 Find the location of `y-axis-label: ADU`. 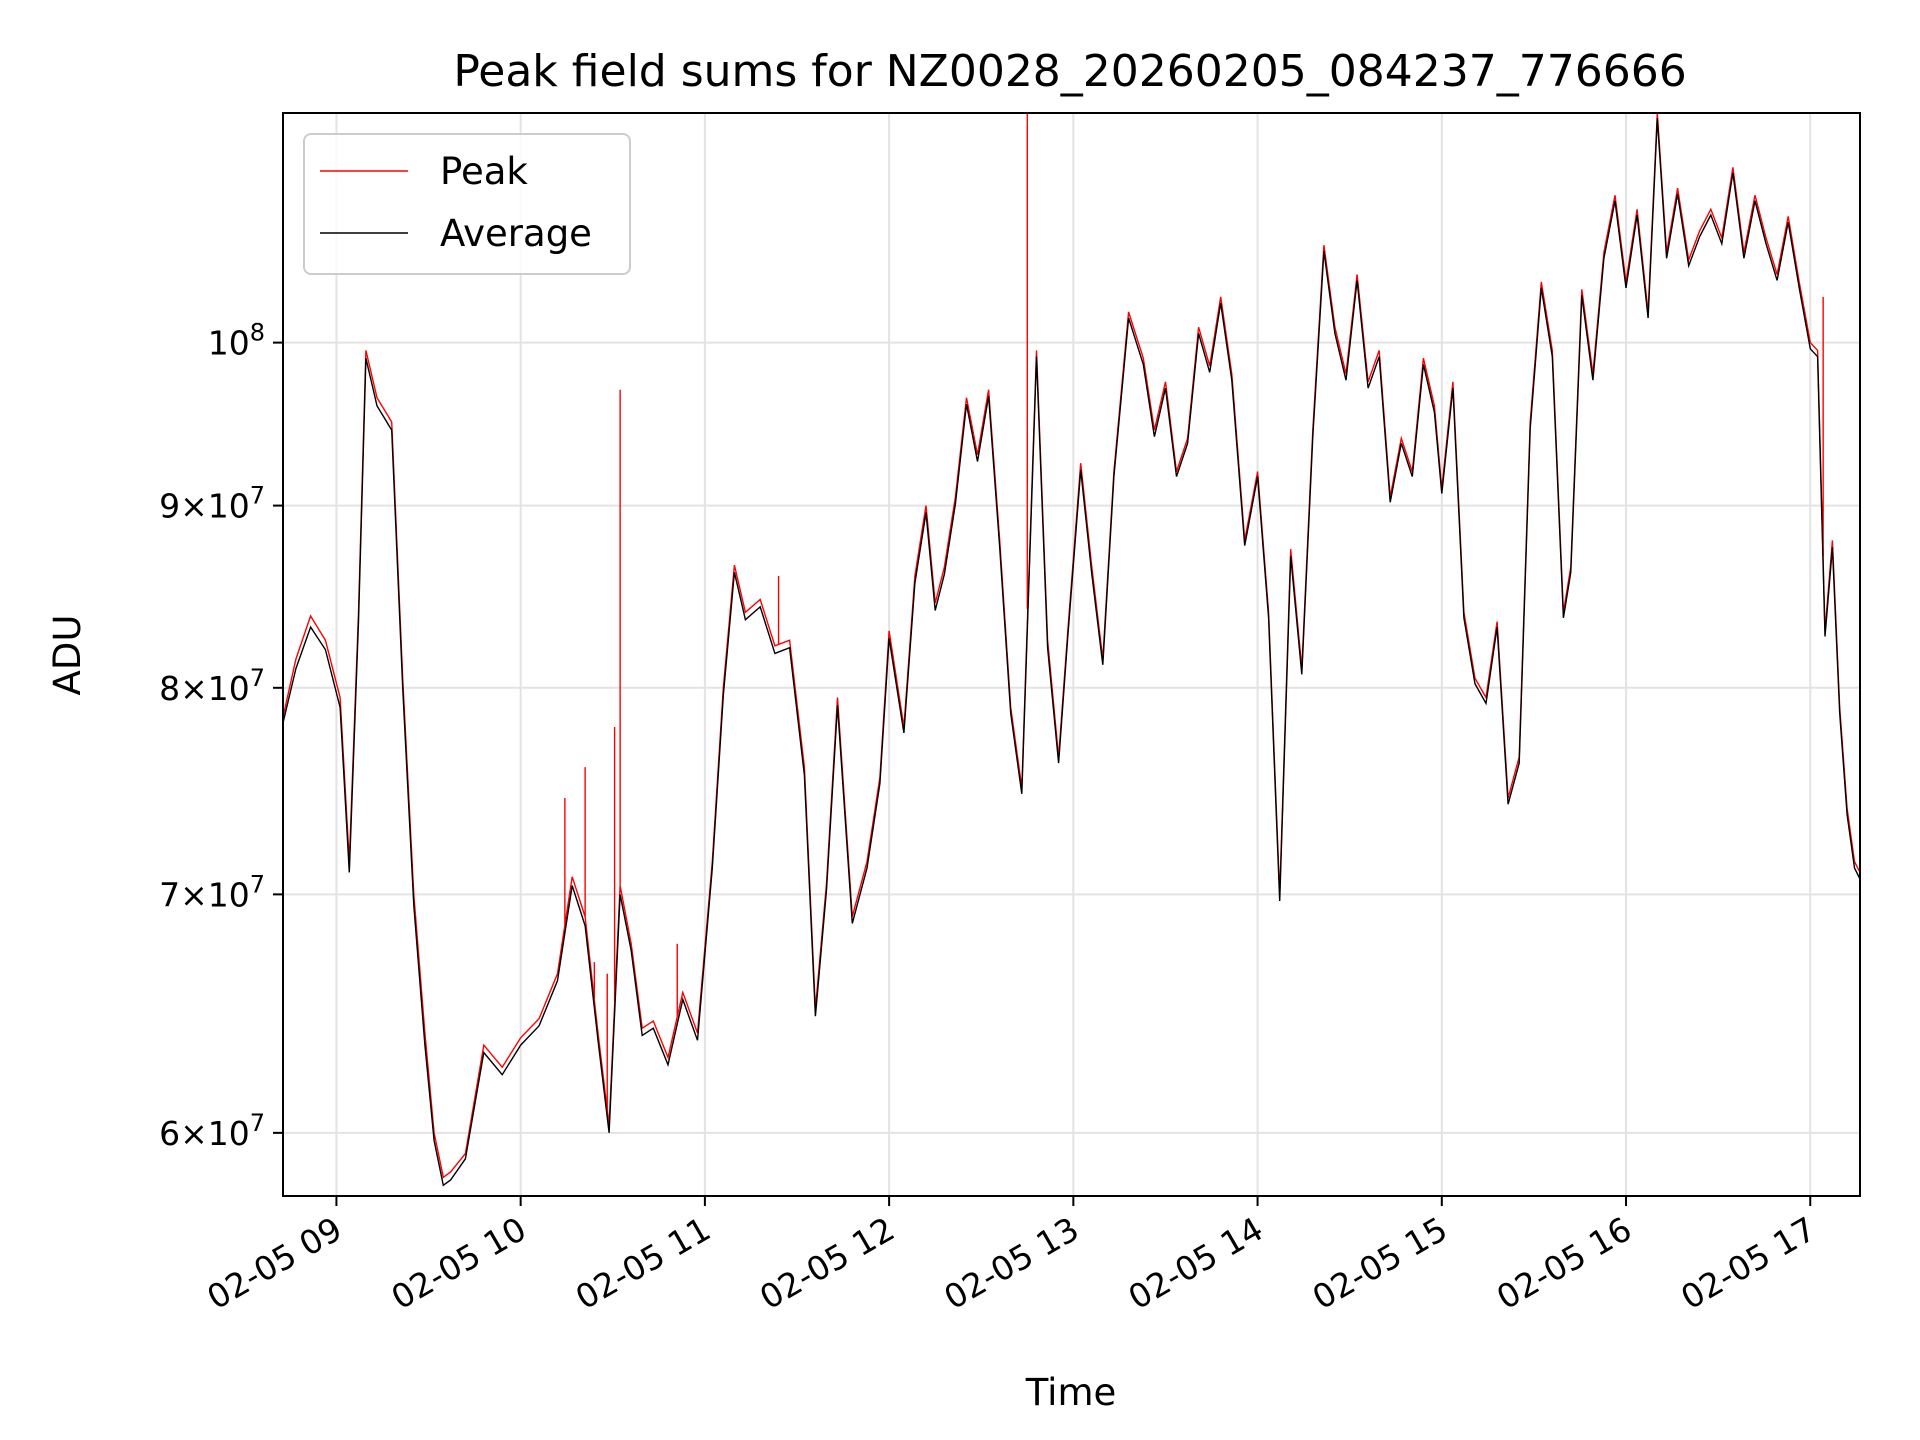

y-axis-label: ADU is located at coordinates (67, 655).